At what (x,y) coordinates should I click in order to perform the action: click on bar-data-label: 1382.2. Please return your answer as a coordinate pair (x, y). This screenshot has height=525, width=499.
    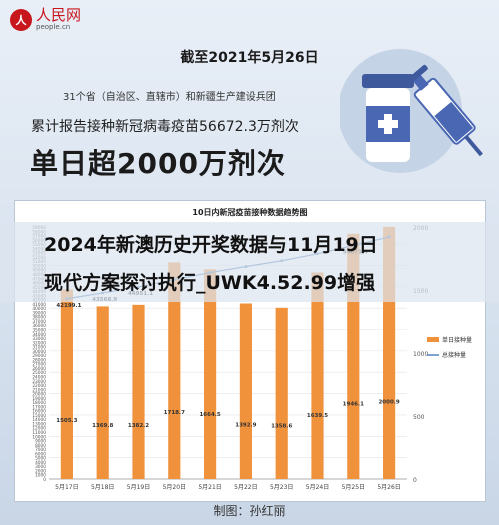
    Looking at the image, I should click on (138, 426).